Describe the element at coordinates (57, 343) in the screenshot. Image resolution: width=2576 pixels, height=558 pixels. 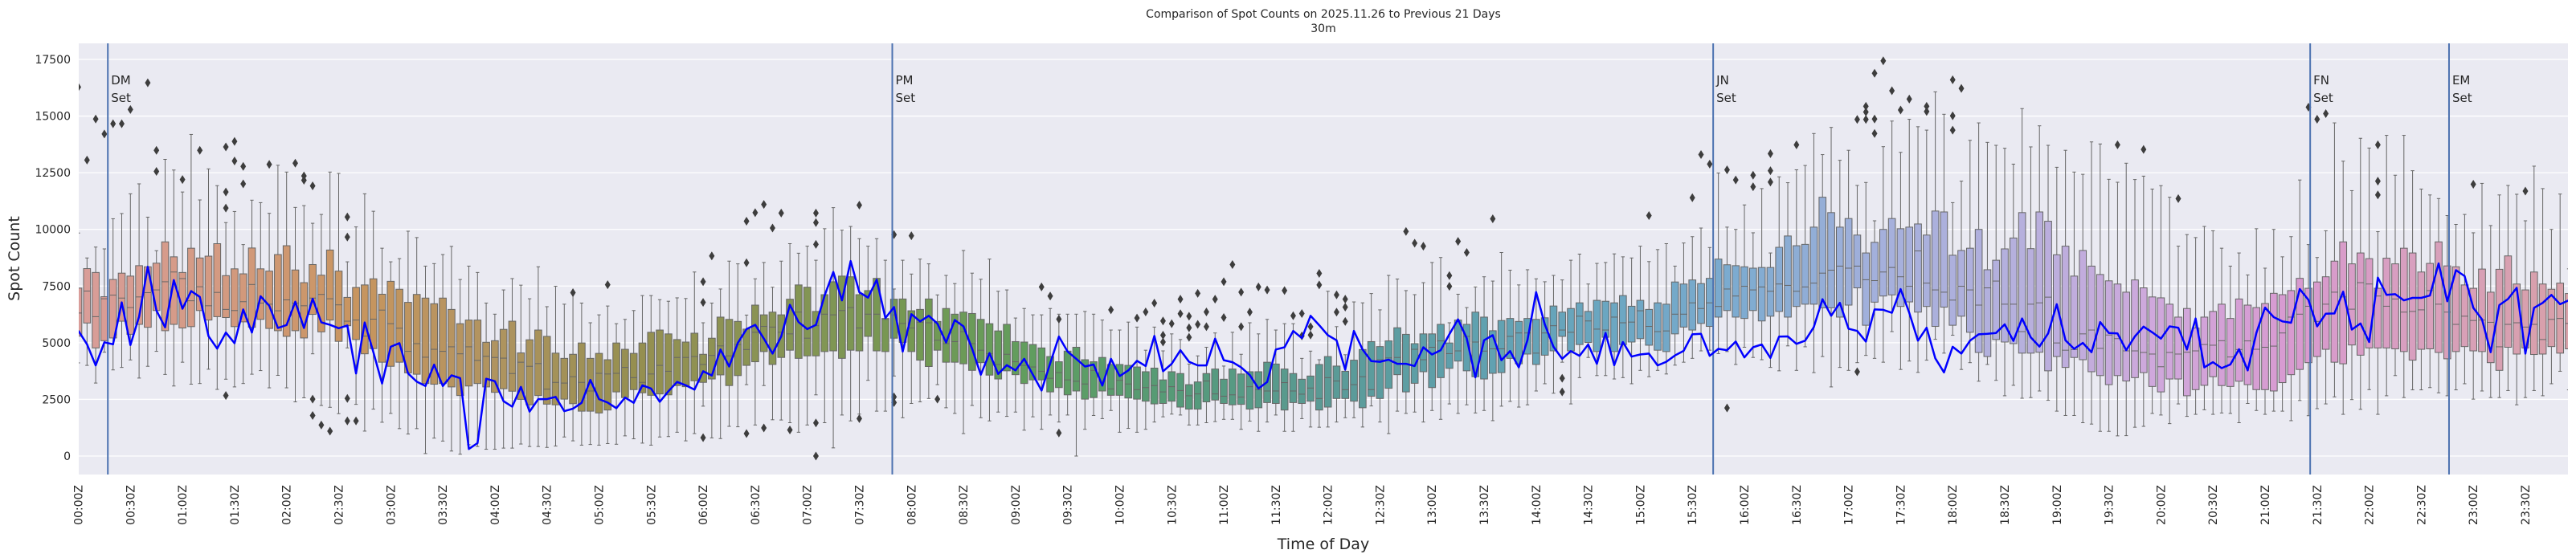
I see `y-tick-label: 5000` at that location.